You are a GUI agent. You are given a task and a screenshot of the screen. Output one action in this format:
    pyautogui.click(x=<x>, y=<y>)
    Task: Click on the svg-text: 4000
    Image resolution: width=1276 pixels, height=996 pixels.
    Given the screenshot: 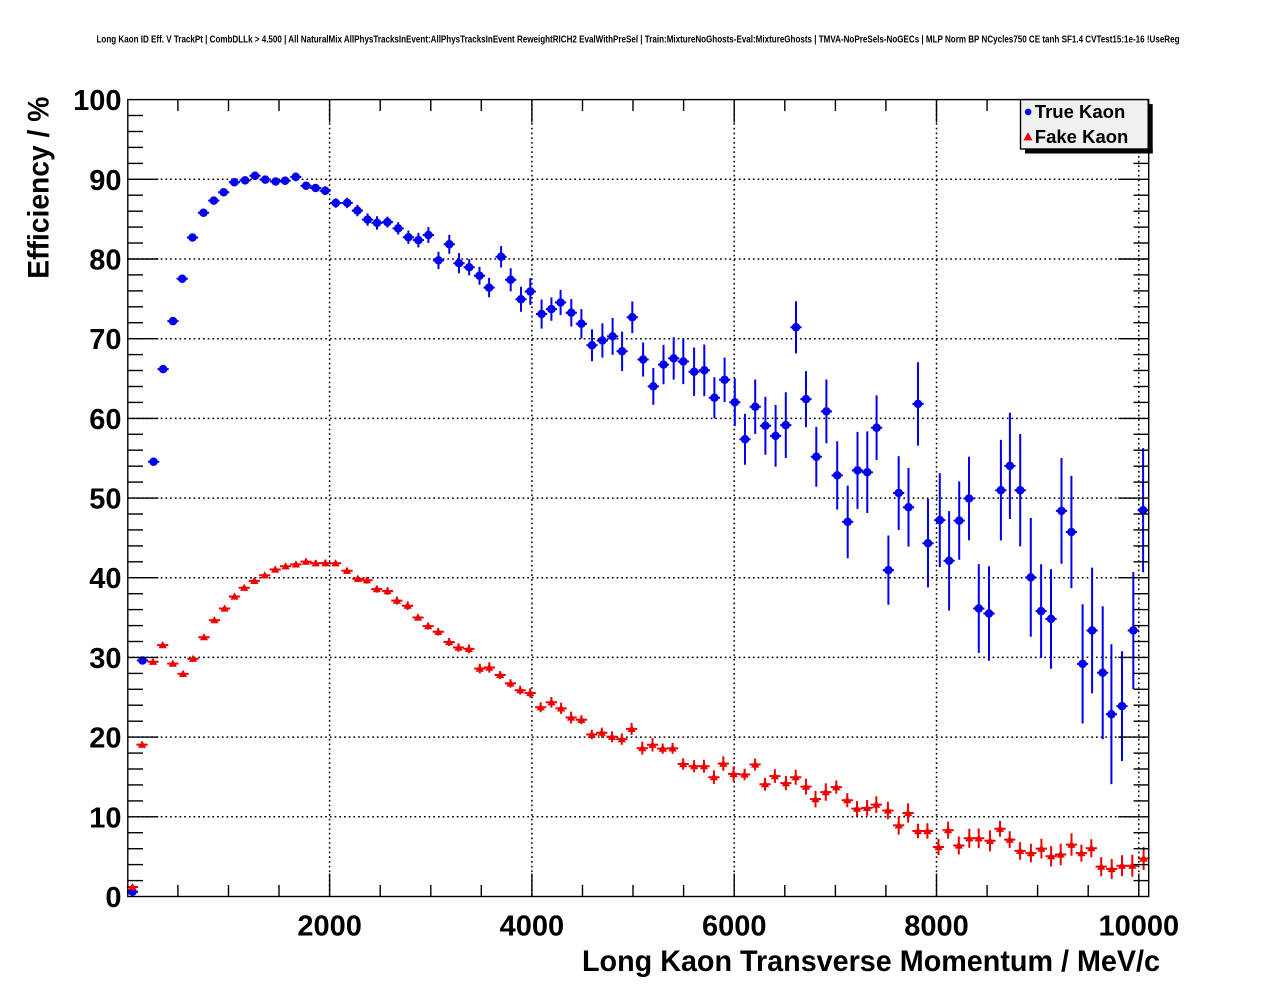 What is the action you would take?
    pyautogui.click(x=532, y=927)
    